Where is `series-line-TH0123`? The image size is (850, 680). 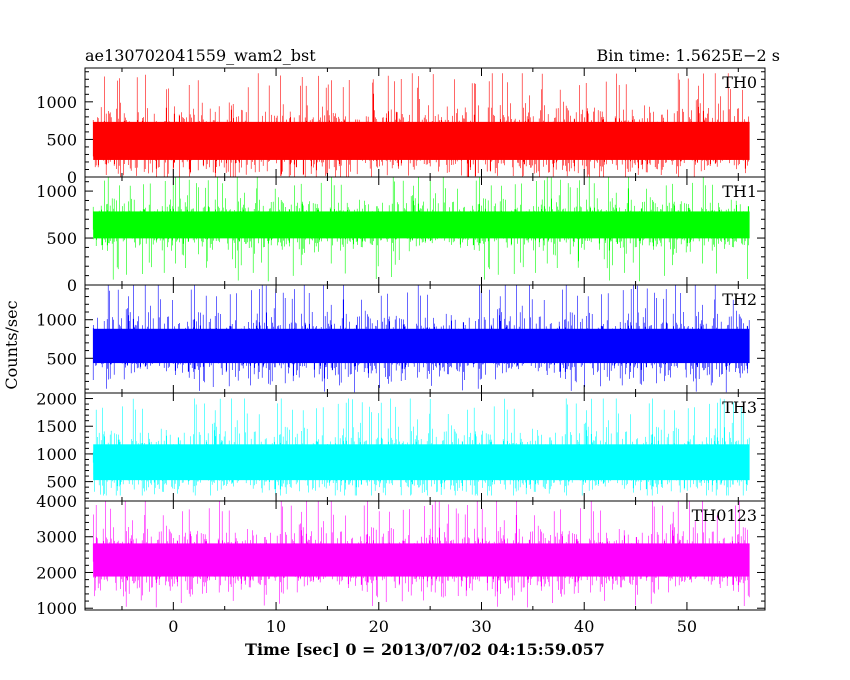
series-line-TH0123 is located at coordinates (421, 554).